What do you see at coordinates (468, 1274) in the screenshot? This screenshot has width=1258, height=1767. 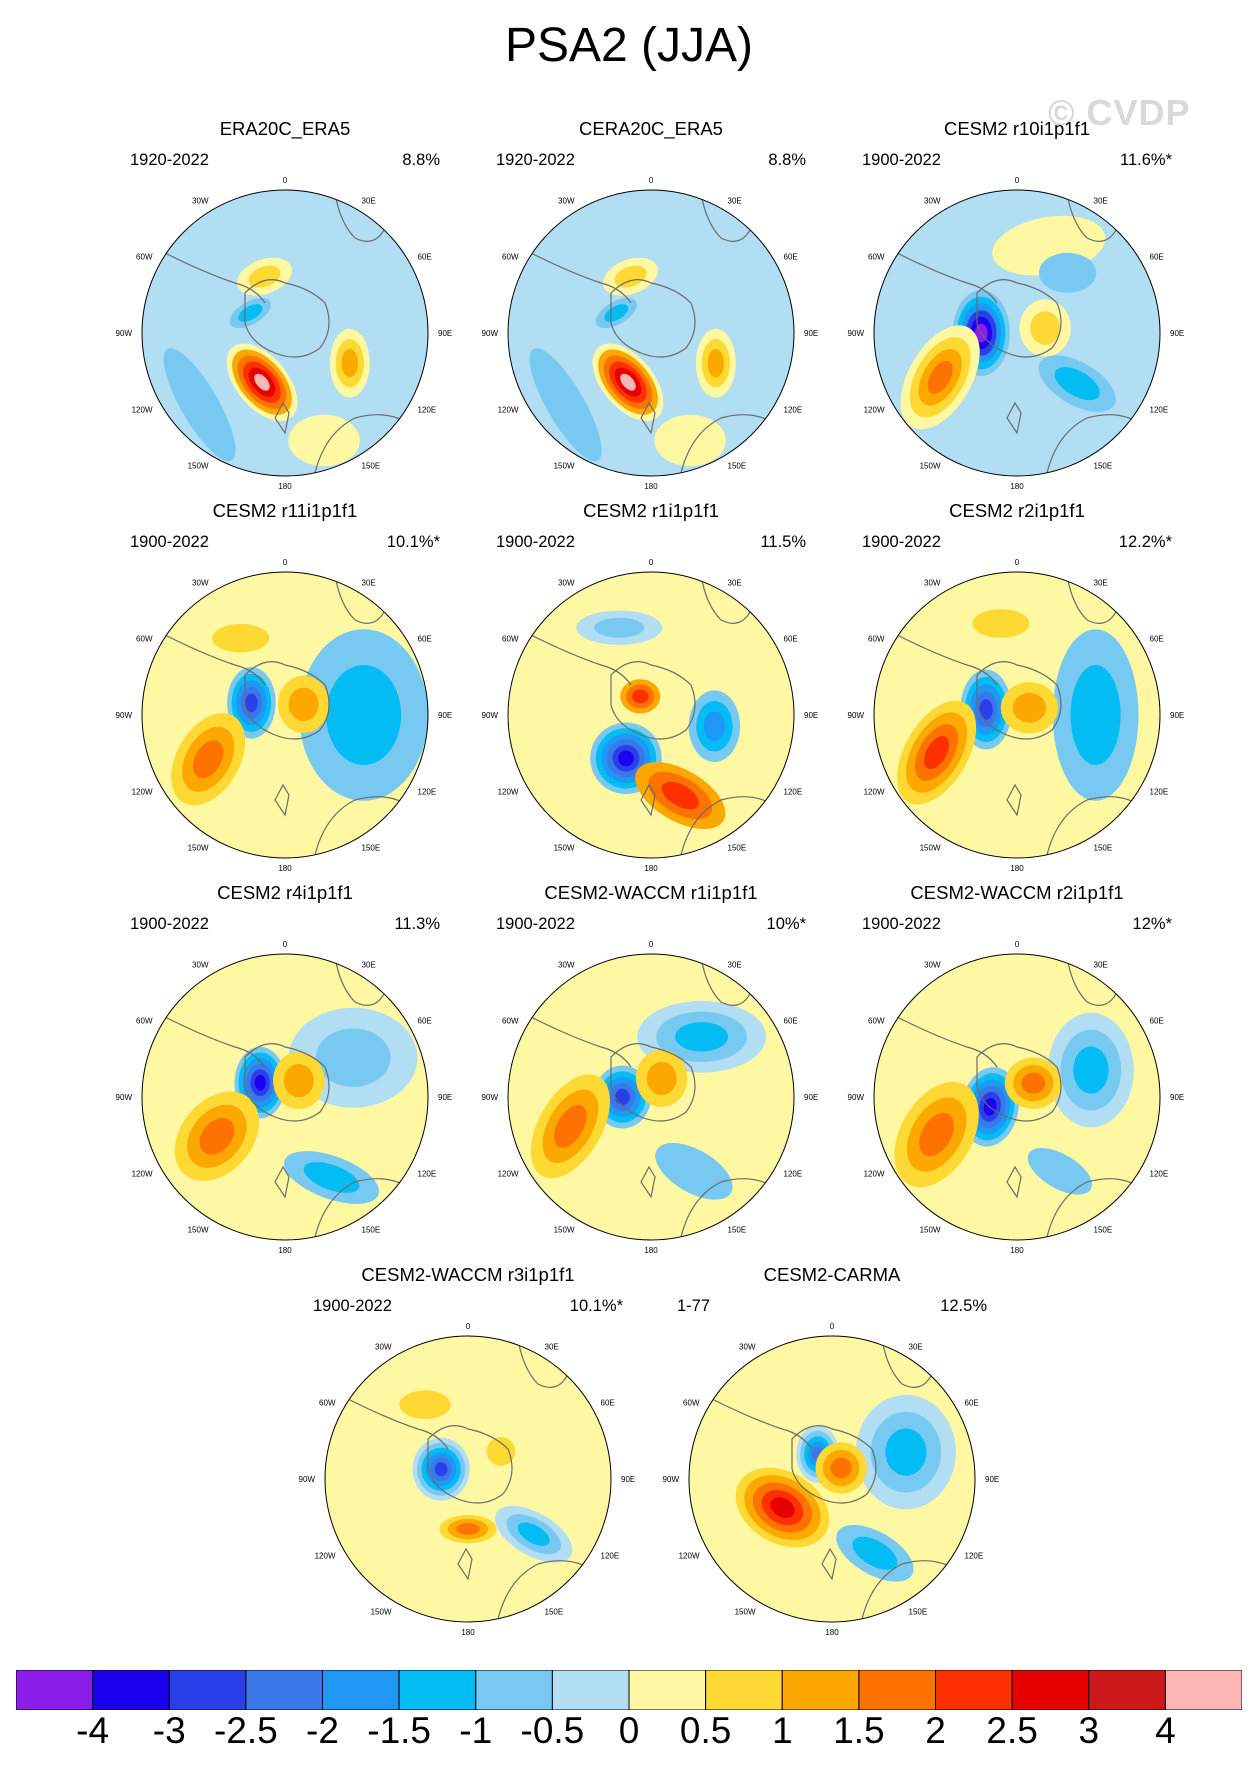 I see `panel-title: CESM2-WACCM r3i1p1f1` at bounding box center [468, 1274].